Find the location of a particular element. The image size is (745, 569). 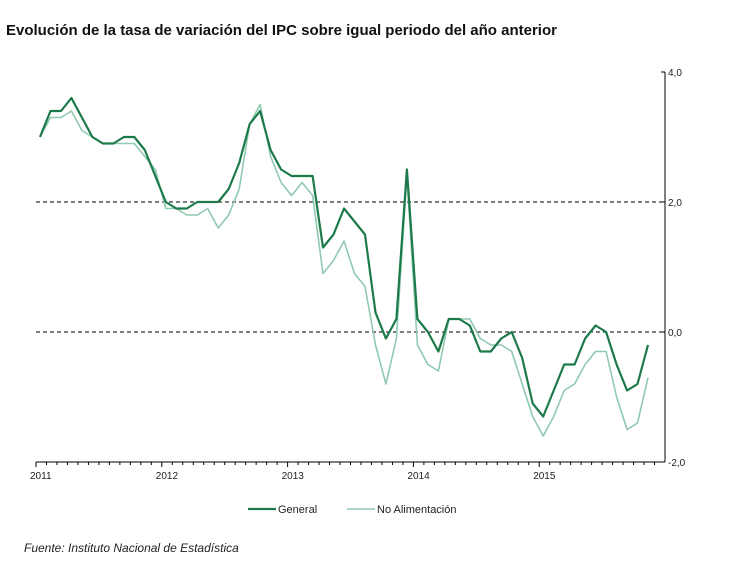

x-tick-label: 2011 is located at coordinates (41, 476).